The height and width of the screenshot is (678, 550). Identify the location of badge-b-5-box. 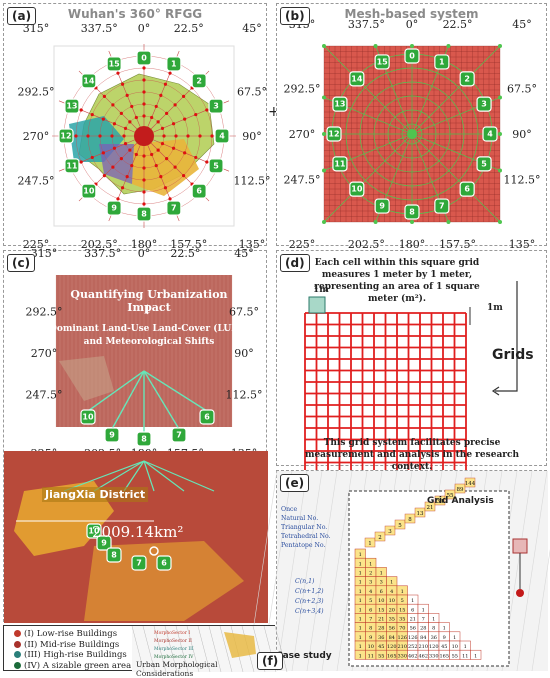
(484, 164).